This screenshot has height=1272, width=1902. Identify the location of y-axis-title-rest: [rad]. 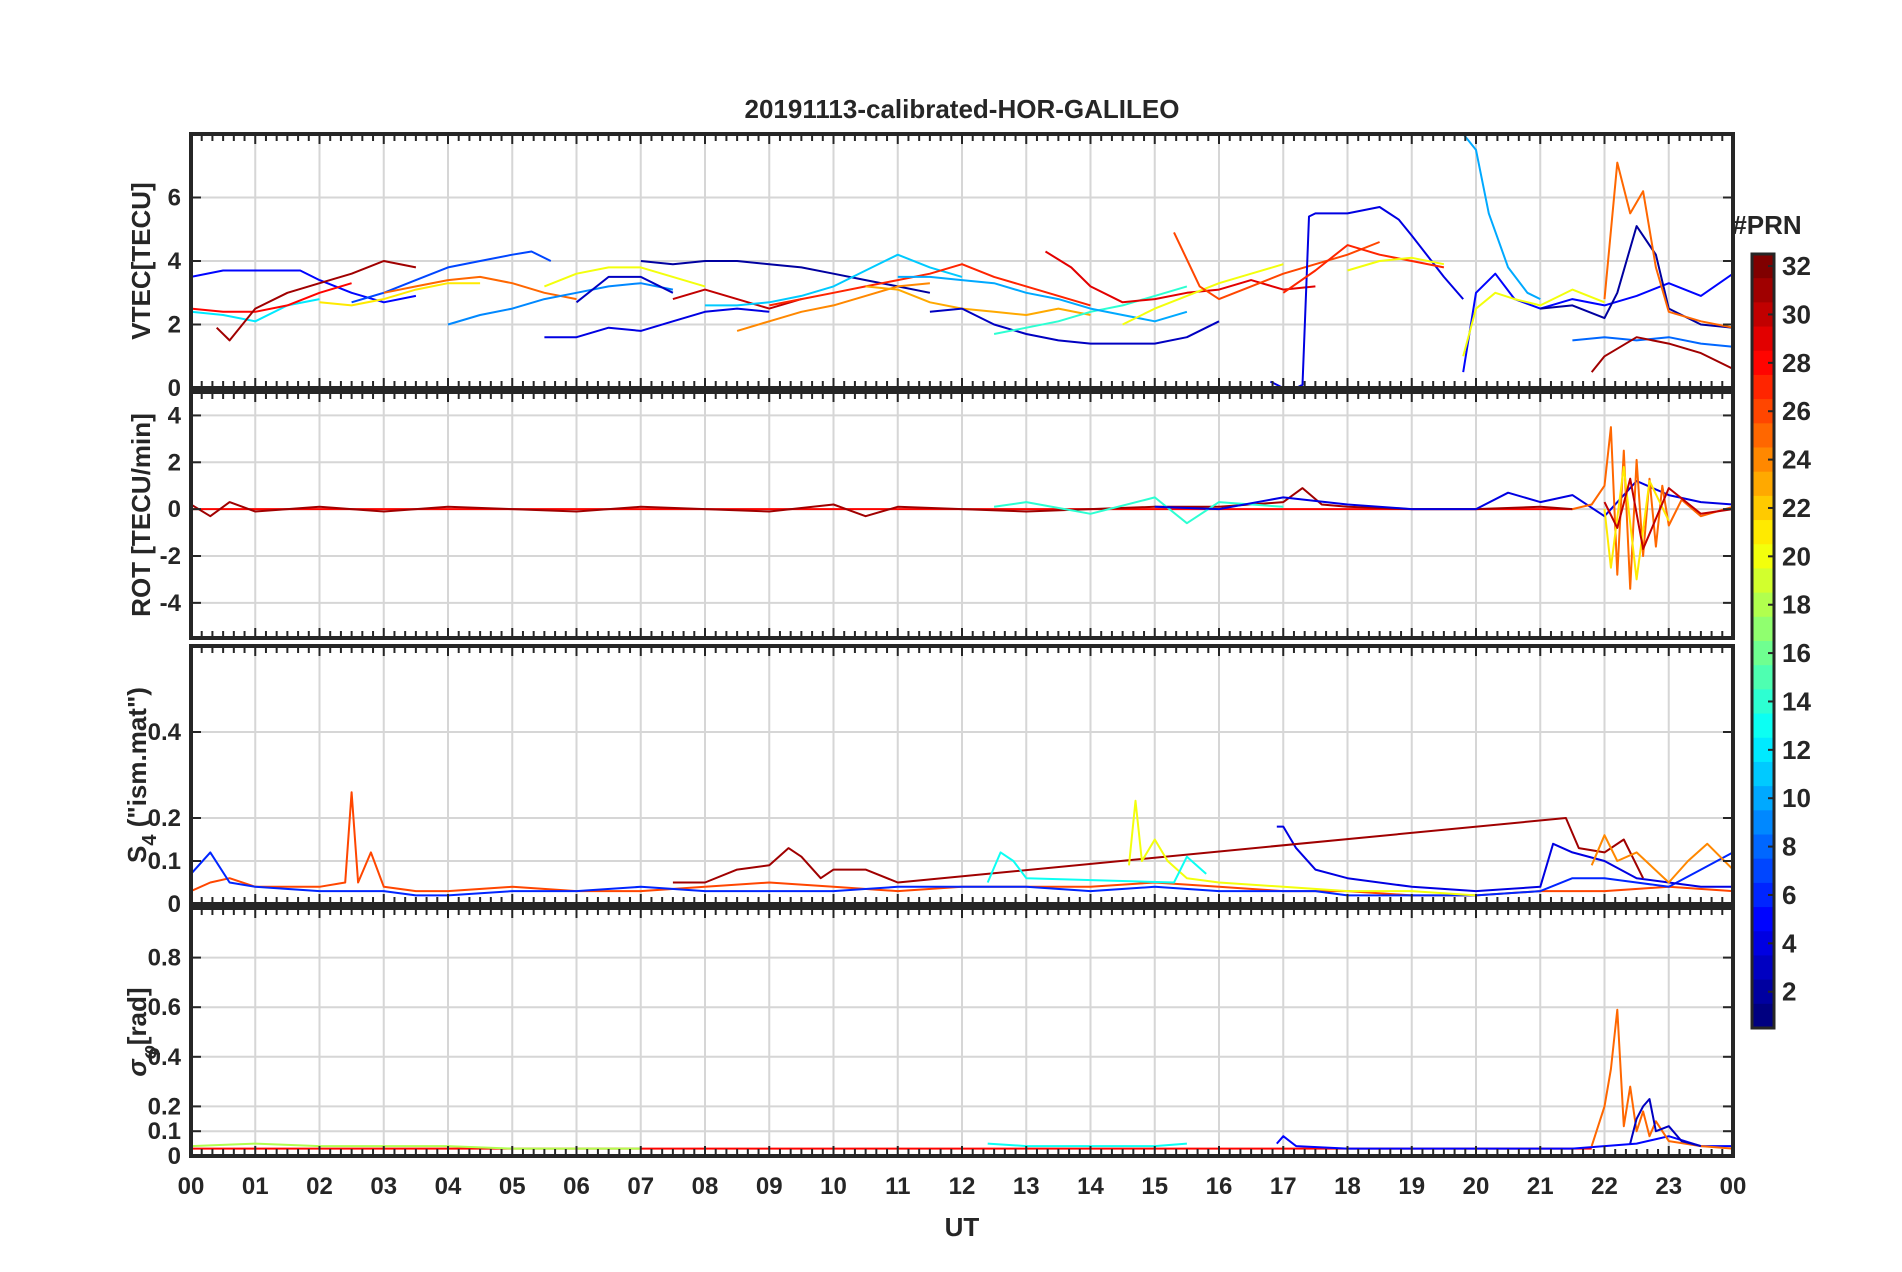
(137, 1016).